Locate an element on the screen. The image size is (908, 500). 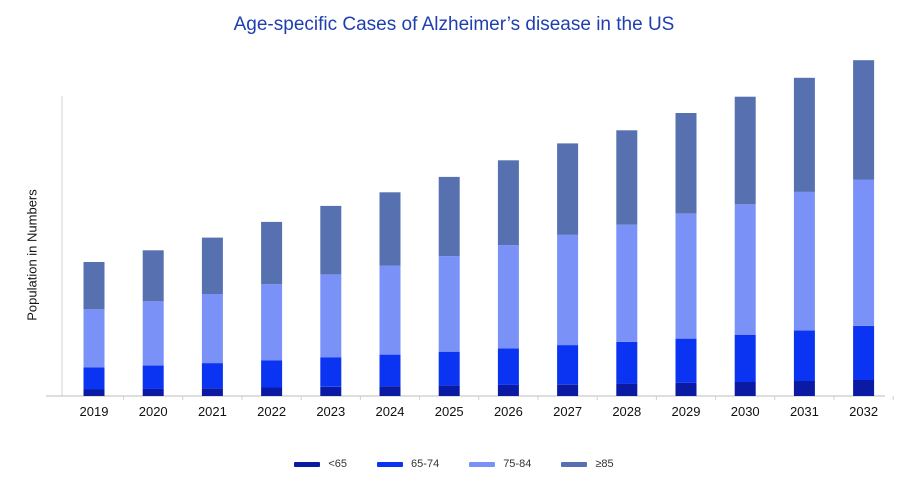
legend-item: 65-74 is located at coordinates (408, 464).